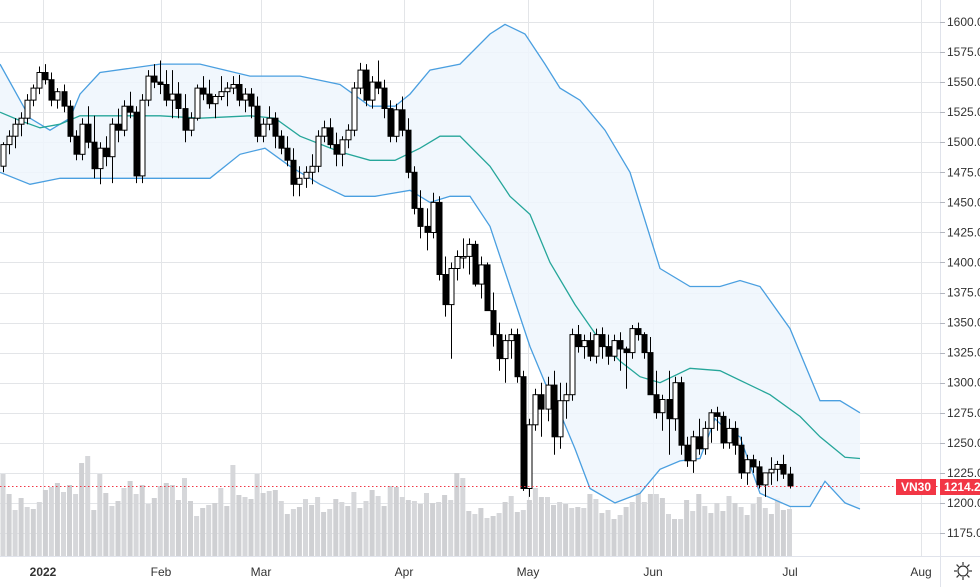  I want to click on price-tick-label: 1325.0, so click(963, 353).